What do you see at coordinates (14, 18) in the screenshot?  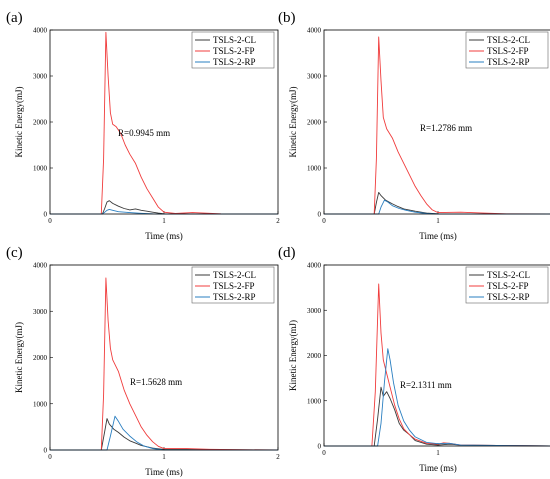 I see `panel-label: (a)` at bounding box center [14, 18].